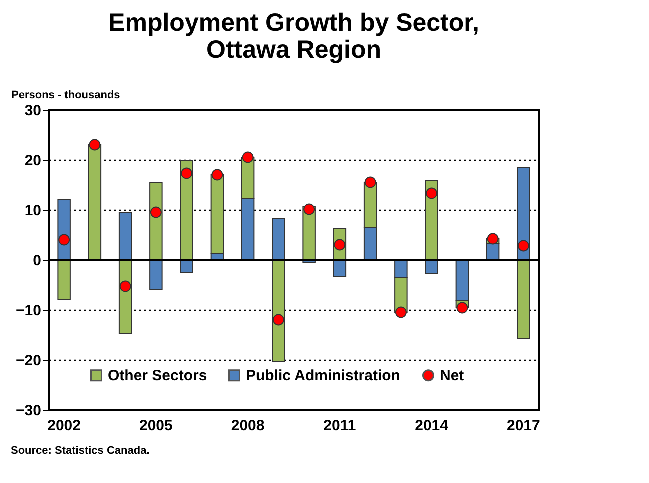 This screenshot has width=649, height=483. I want to click on x-tick-label: 2014, so click(432, 426).